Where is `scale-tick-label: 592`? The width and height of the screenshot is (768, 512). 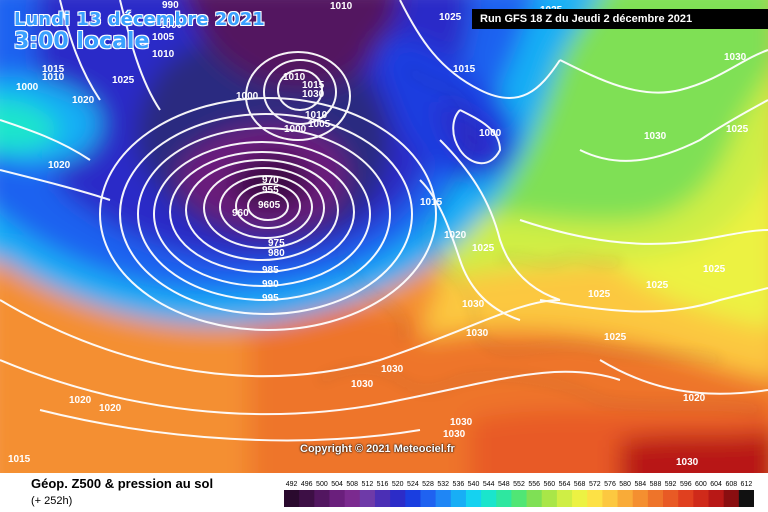 scale-tick-label: 592 is located at coordinates (671, 484).